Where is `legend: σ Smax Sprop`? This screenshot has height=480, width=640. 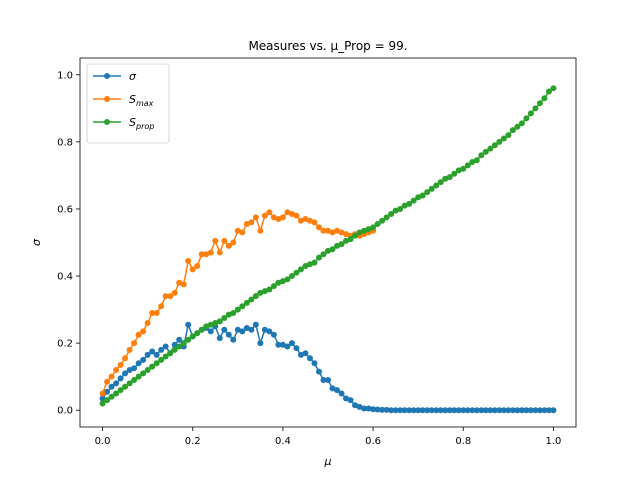
legend: σ Smax Sprop is located at coordinates (128, 103).